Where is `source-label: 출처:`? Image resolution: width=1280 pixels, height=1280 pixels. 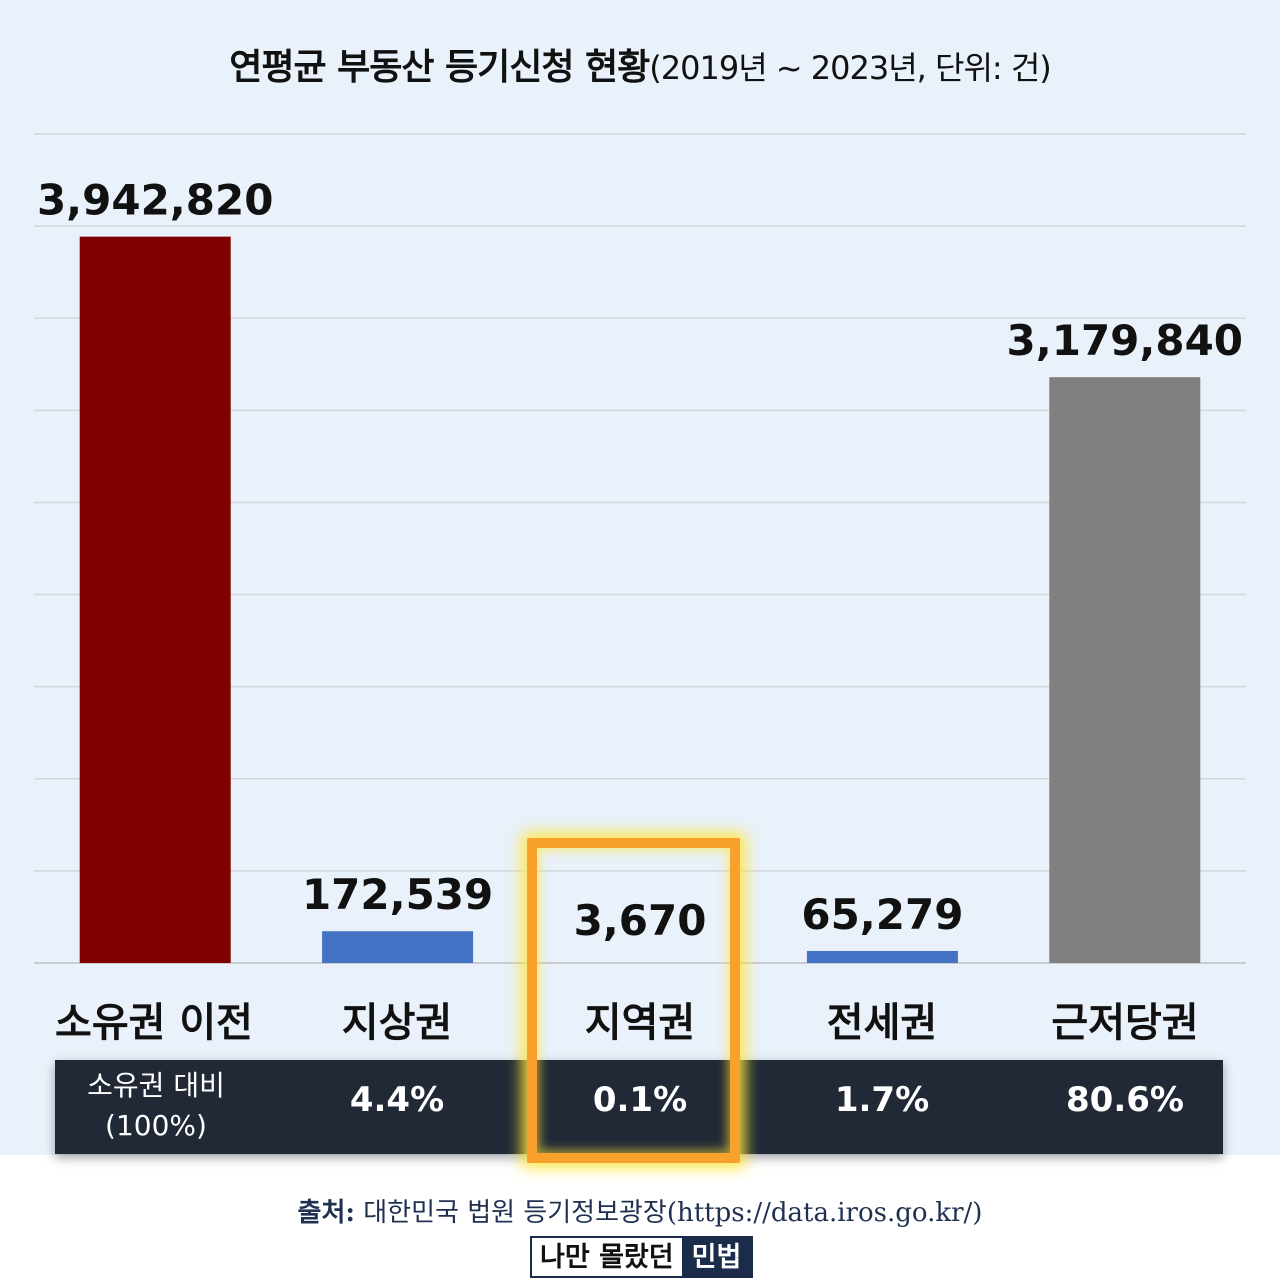 source-label: 출처: is located at coordinates (326, 1213).